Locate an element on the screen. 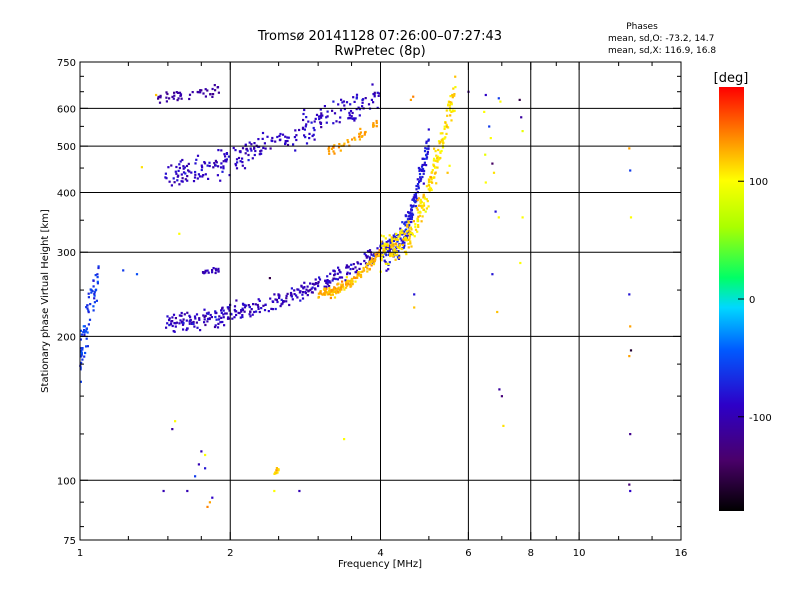 The image size is (800, 600). x-axis-label: Frequency [MHz] is located at coordinates (380, 564).